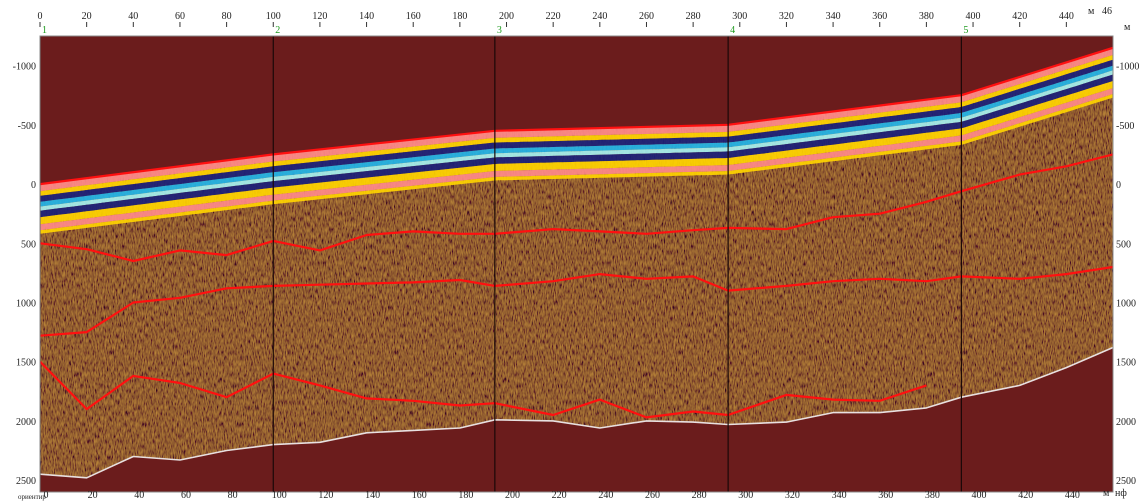 This screenshot has height=501, width=1143. Describe the element at coordinates (1091, 11) in the screenshot. I see `x-axis-top-unit: м` at that location.